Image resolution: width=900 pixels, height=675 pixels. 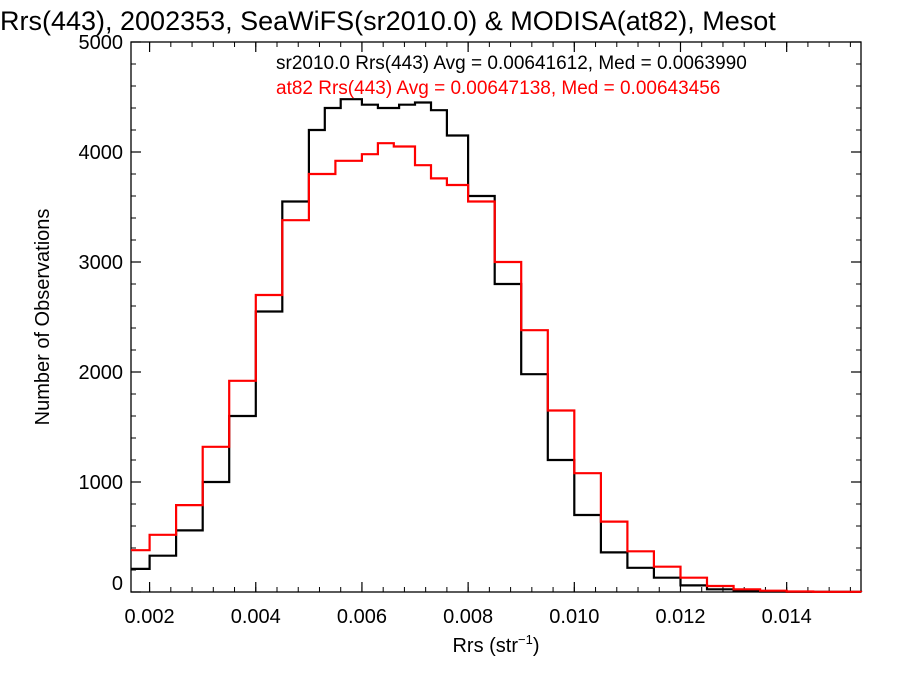 I want to click on x-tick-label: 0.006, so click(x=362, y=617).